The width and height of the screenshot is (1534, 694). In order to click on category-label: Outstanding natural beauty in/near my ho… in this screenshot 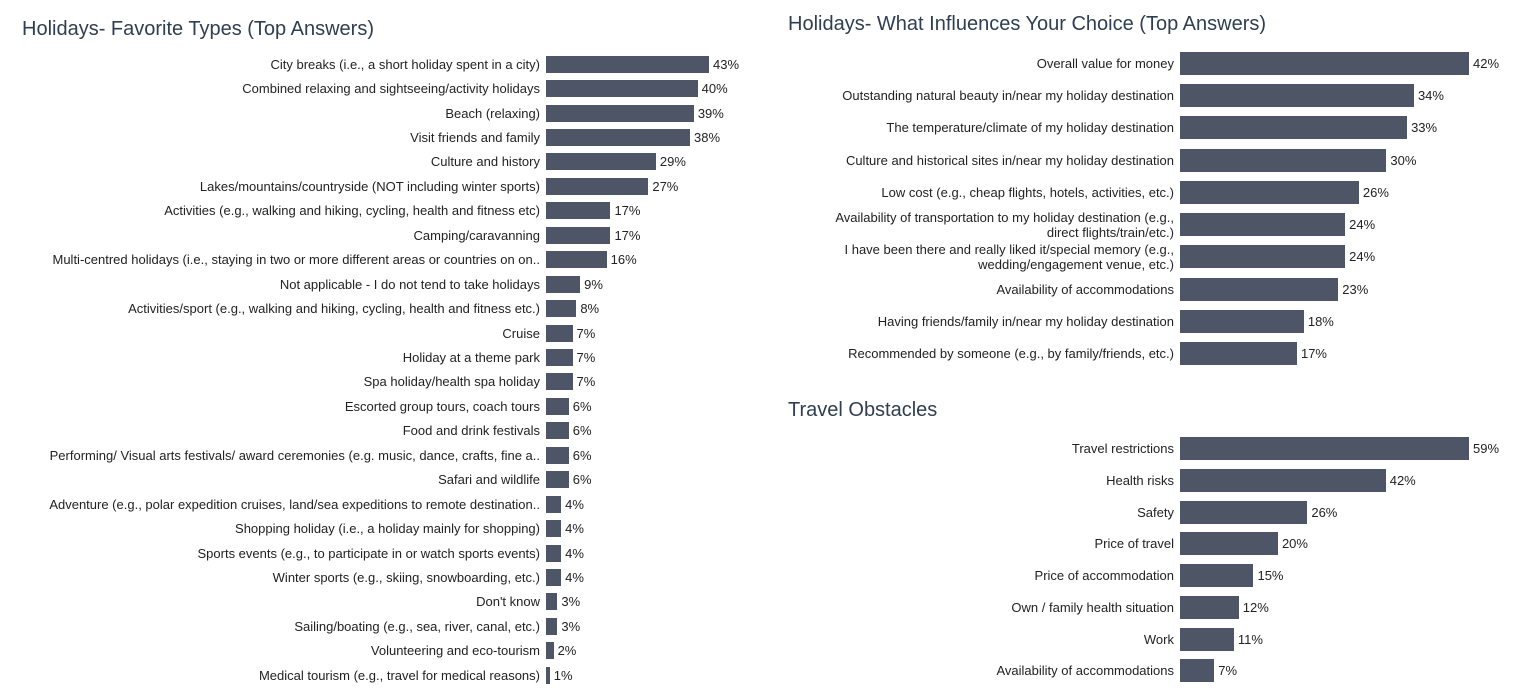, I will do `click(1008, 95)`.